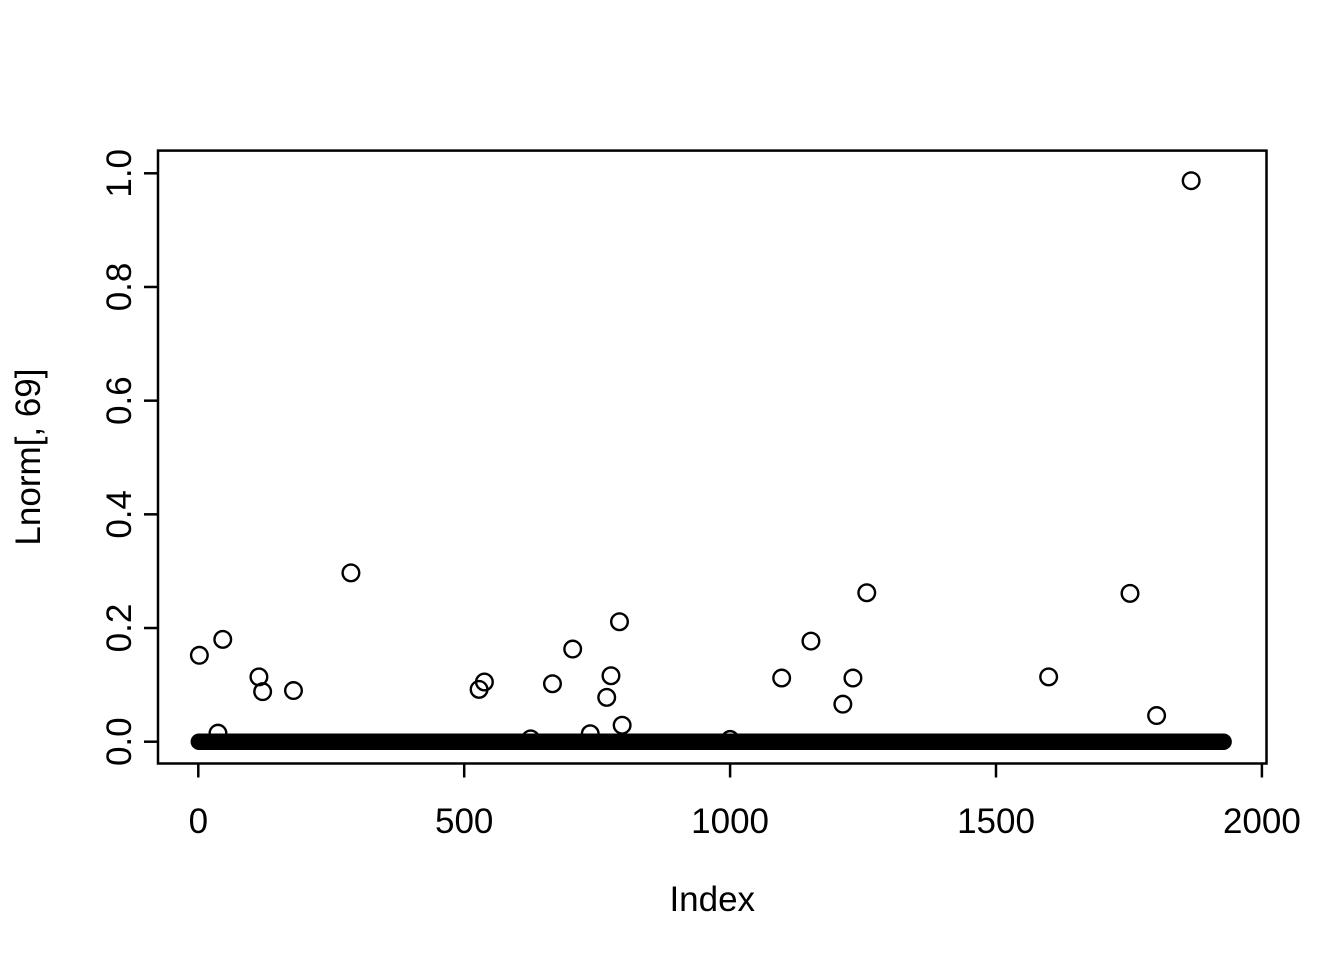 The width and height of the screenshot is (1344, 960). What do you see at coordinates (119, 514) in the screenshot?
I see `y-axis-tick-label: 0.4` at bounding box center [119, 514].